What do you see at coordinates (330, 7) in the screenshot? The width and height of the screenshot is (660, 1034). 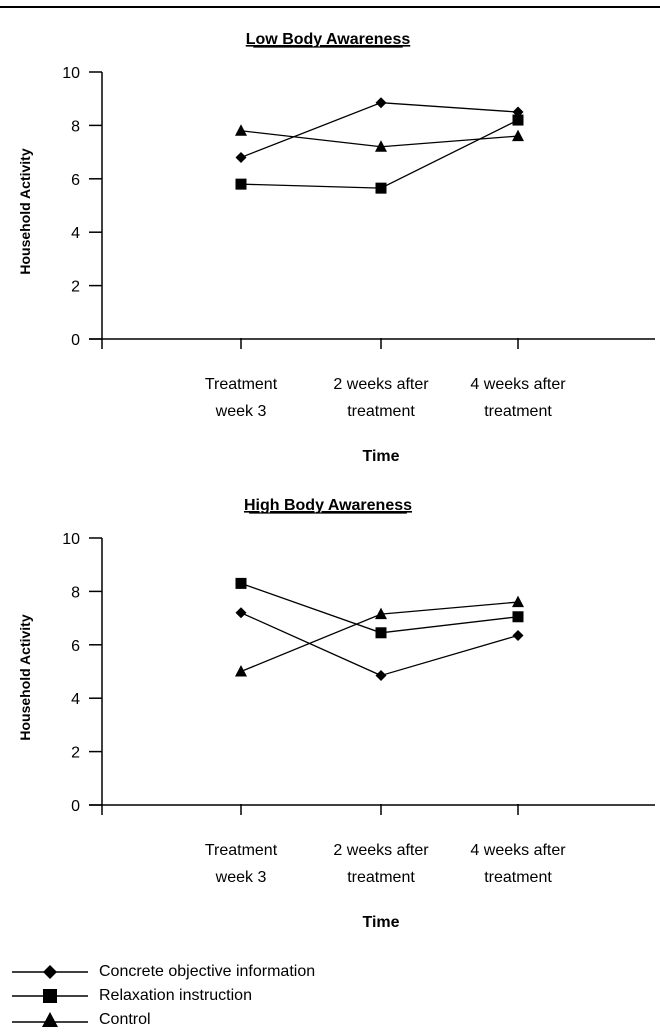 I see `top-rule` at bounding box center [330, 7].